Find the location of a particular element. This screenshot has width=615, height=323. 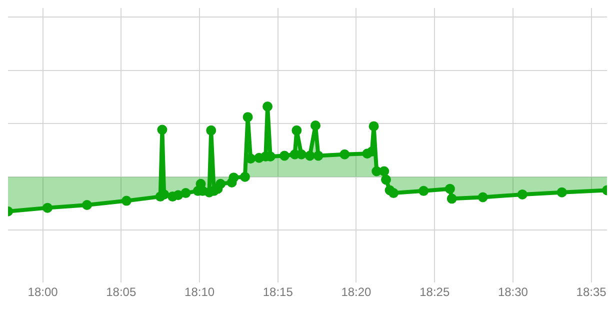

x-tick-label: 18:20 is located at coordinates (356, 292).